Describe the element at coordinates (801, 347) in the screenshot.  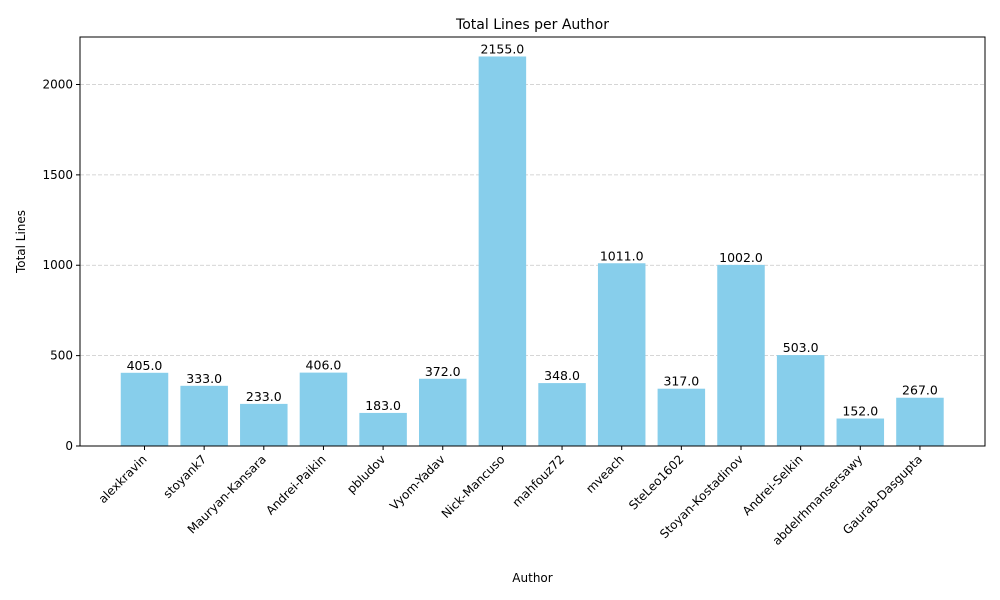
I see `bar-value-label: 503.0` at that location.